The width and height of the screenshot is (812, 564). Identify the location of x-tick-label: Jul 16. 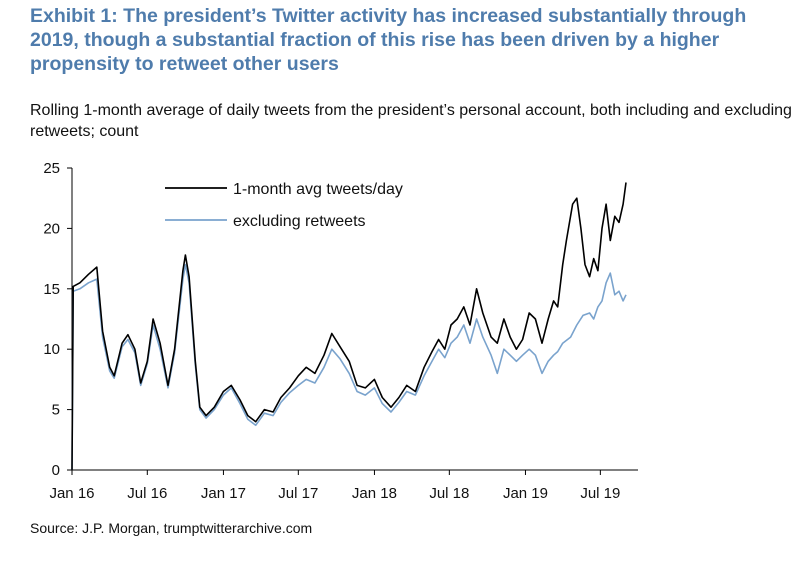
(147, 493).